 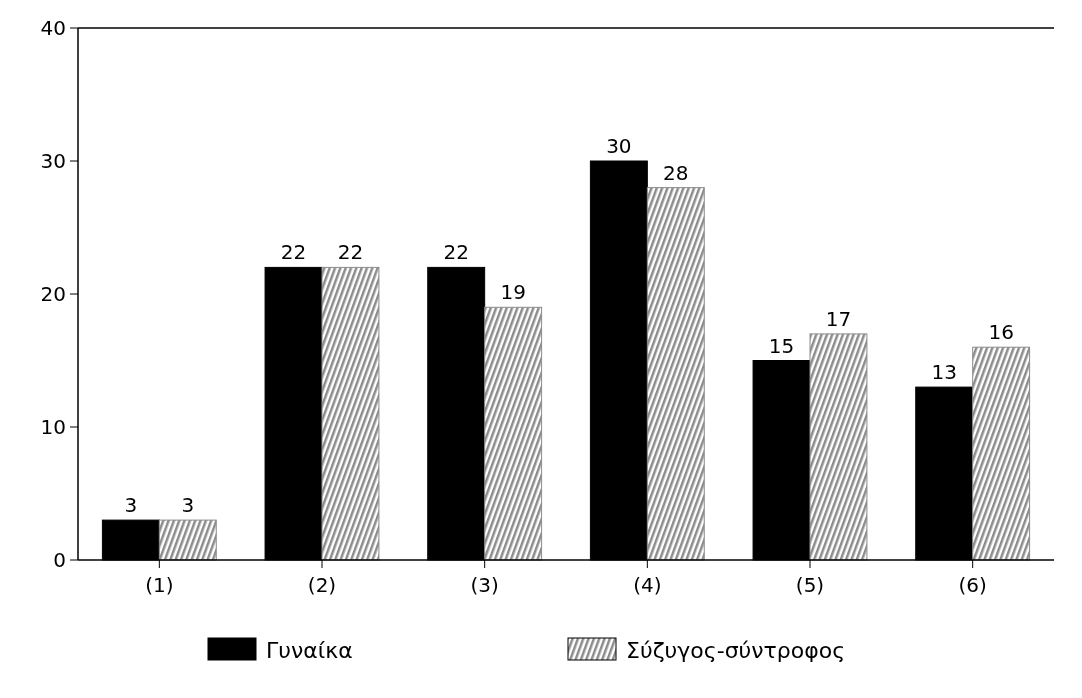 What do you see at coordinates (619, 146) in the screenshot?
I see `data-label: 30` at bounding box center [619, 146].